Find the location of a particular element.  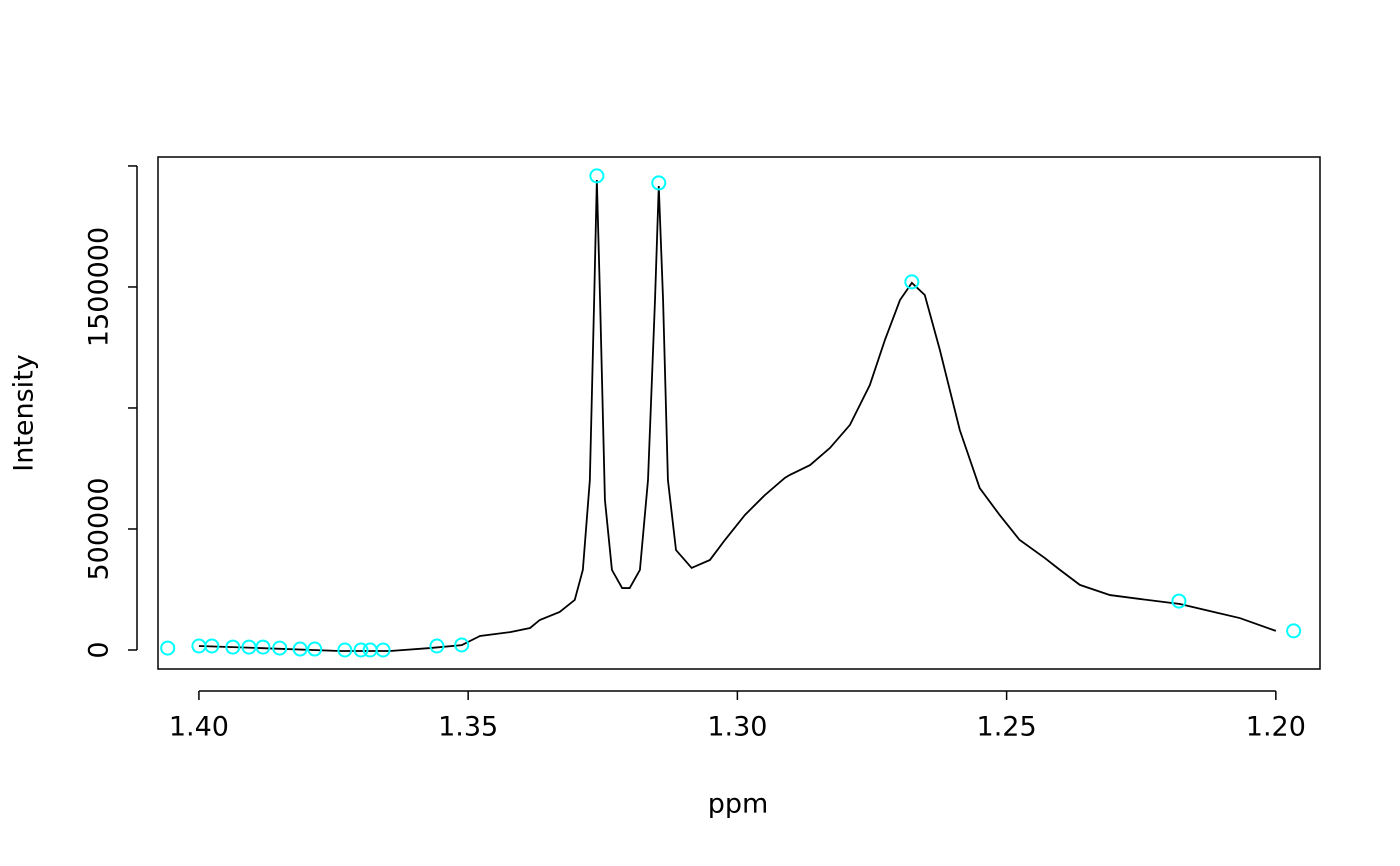

y-axis-label: Intensity is located at coordinates (24, 413).